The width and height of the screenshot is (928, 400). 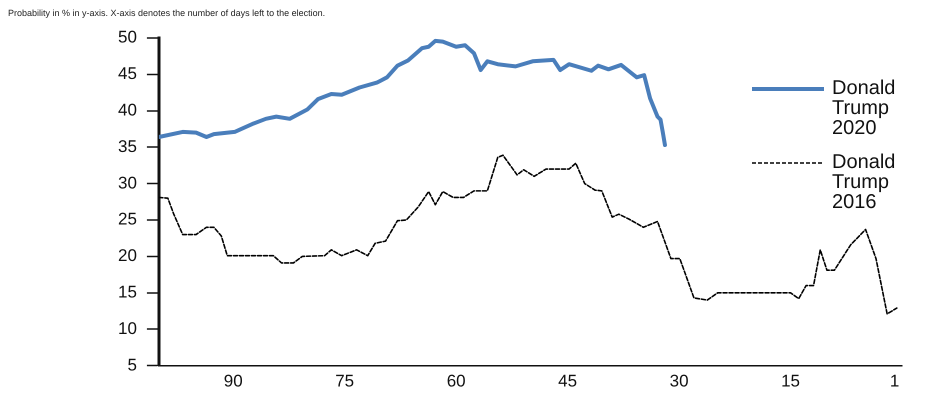 I want to click on y-tick-label: 10, so click(x=127, y=328).